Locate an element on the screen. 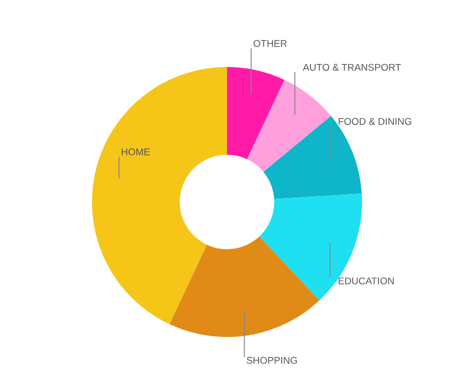 This screenshot has width=457, height=381. slice-label: AUTO & TRANSPORT is located at coordinates (351, 67).